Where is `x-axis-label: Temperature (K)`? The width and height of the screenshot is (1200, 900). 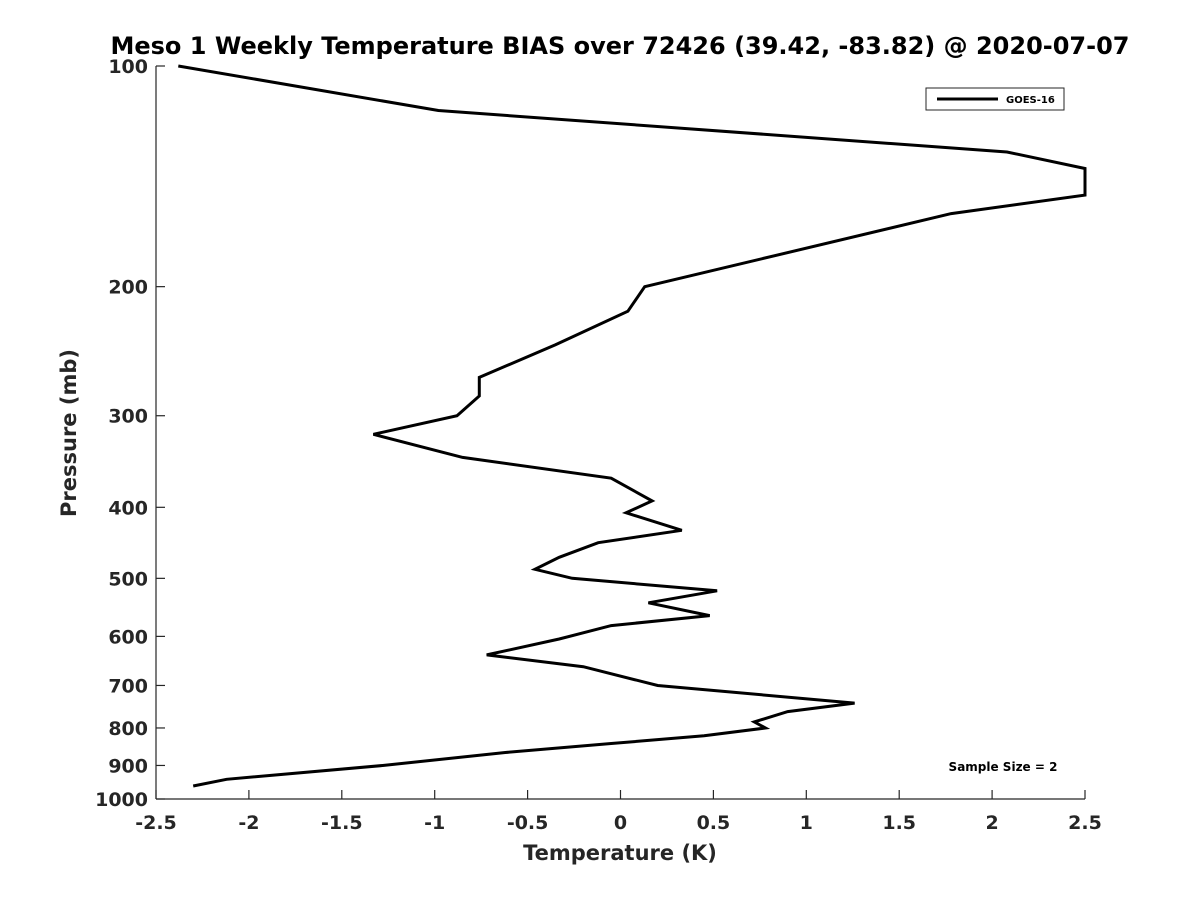 x-axis-label: Temperature (K) is located at coordinates (620, 853).